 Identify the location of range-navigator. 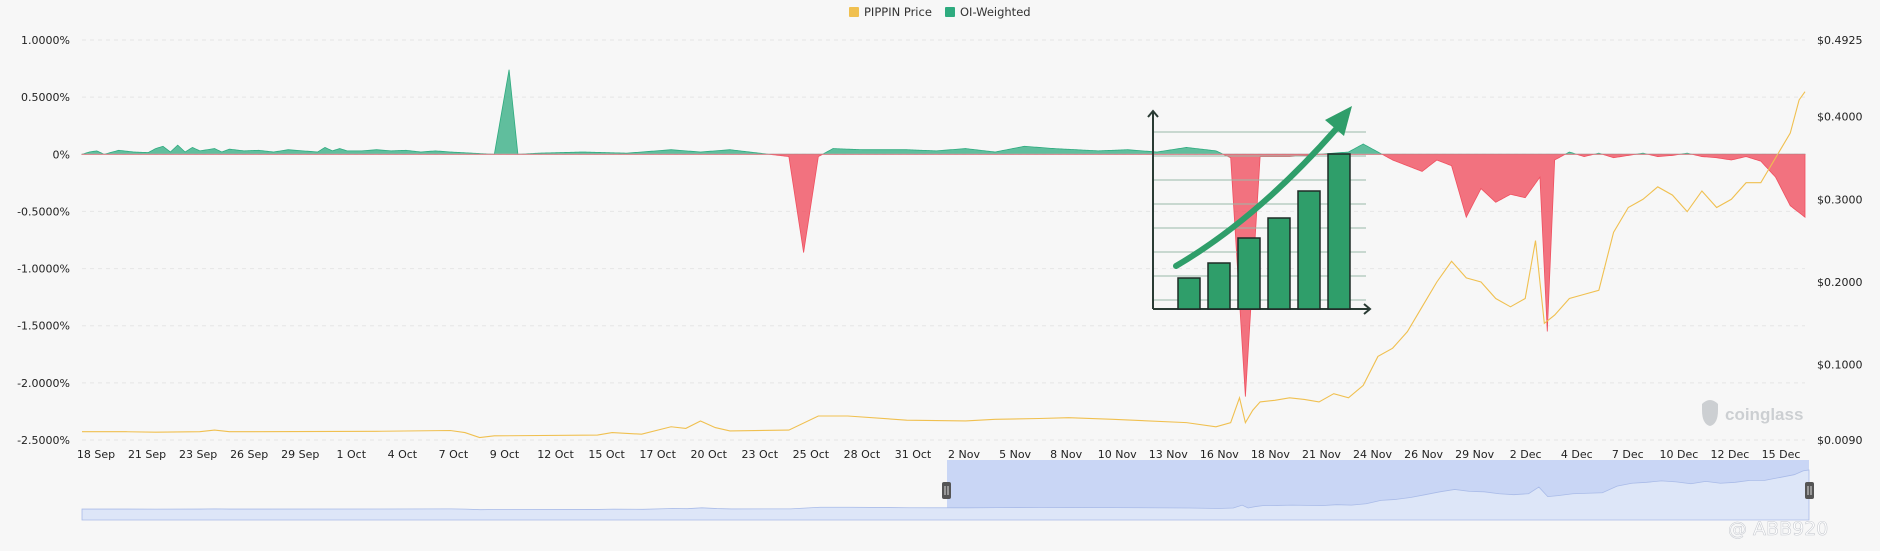
(947, 490).